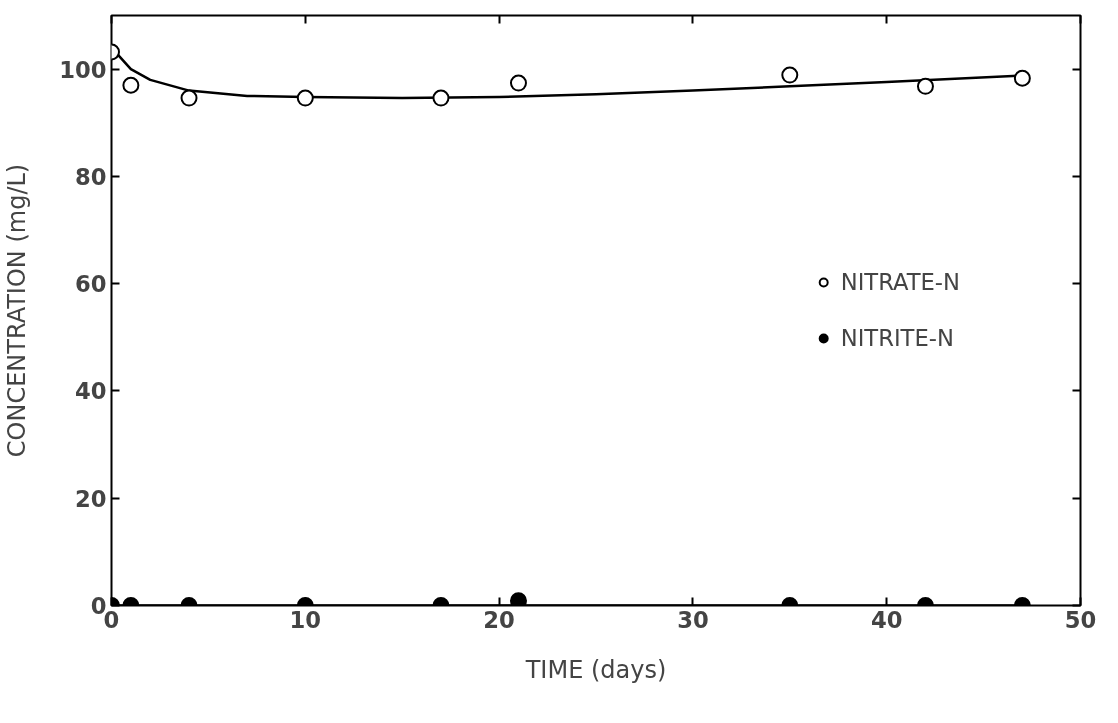 This screenshot has width=1118, height=723. What do you see at coordinates (897, 338) in the screenshot?
I see `legend-label: NITRITE-N` at bounding box center [897, 338].